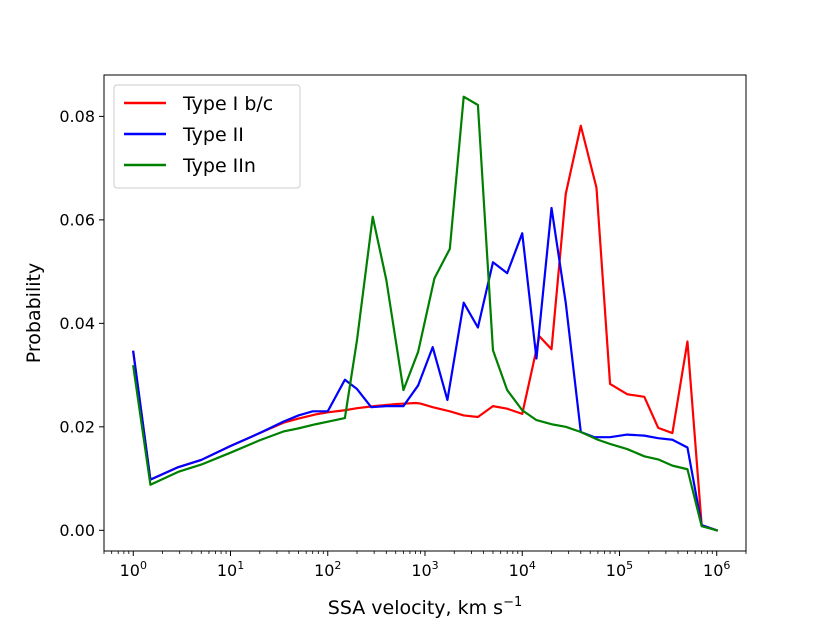 The height and width of the screenshot is (623, 830). What do you see at coordinates (34, 313) in the screenshot?
I see `y-axis-label: Probability` at bounding box center [34, 313].